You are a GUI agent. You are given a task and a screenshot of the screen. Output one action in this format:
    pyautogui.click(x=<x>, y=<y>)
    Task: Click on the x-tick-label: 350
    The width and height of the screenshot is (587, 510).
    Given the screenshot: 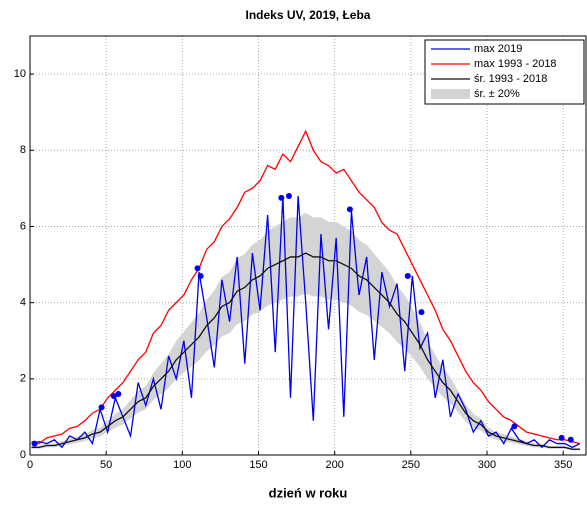 What is the action you would take?
    pyautogui.click(x=563, y=465)
    